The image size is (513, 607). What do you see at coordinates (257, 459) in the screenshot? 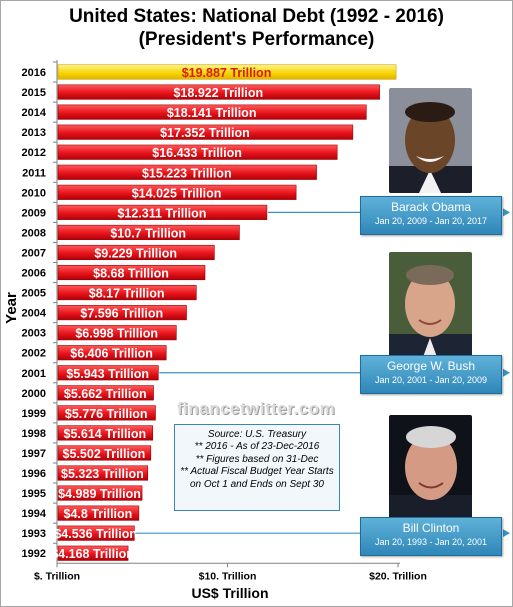
I see `notes-line: ** Figures based on 31-Dec` at bounding box center [257, 459].